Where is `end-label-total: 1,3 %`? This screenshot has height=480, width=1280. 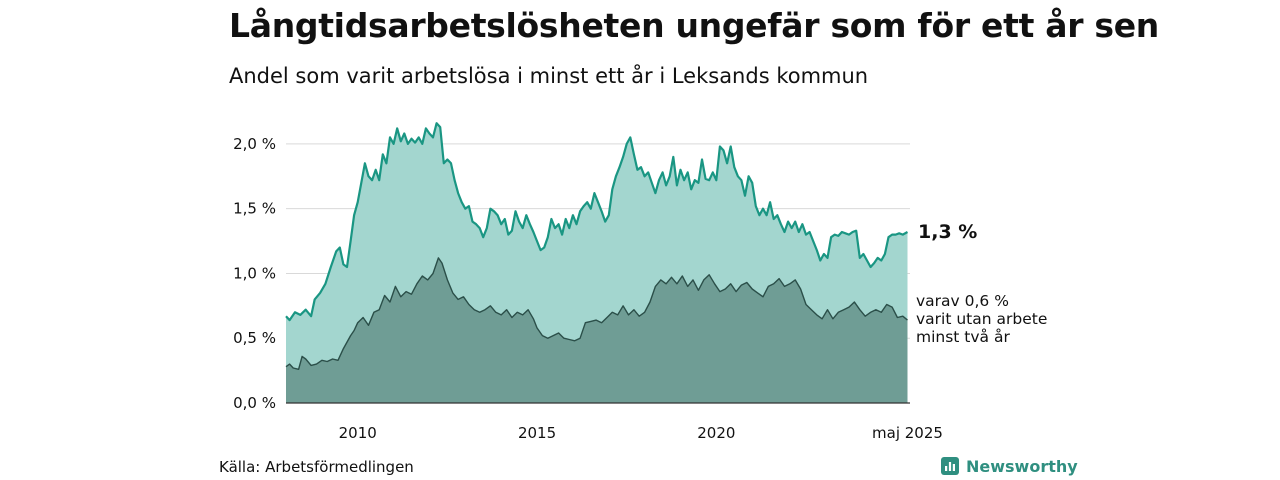
end-label-total: 1,3 % is located at coordinates (947, 232).